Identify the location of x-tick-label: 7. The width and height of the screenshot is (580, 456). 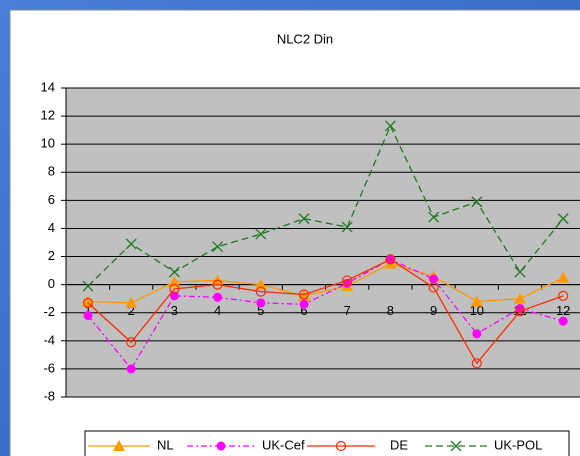
(347, 310).